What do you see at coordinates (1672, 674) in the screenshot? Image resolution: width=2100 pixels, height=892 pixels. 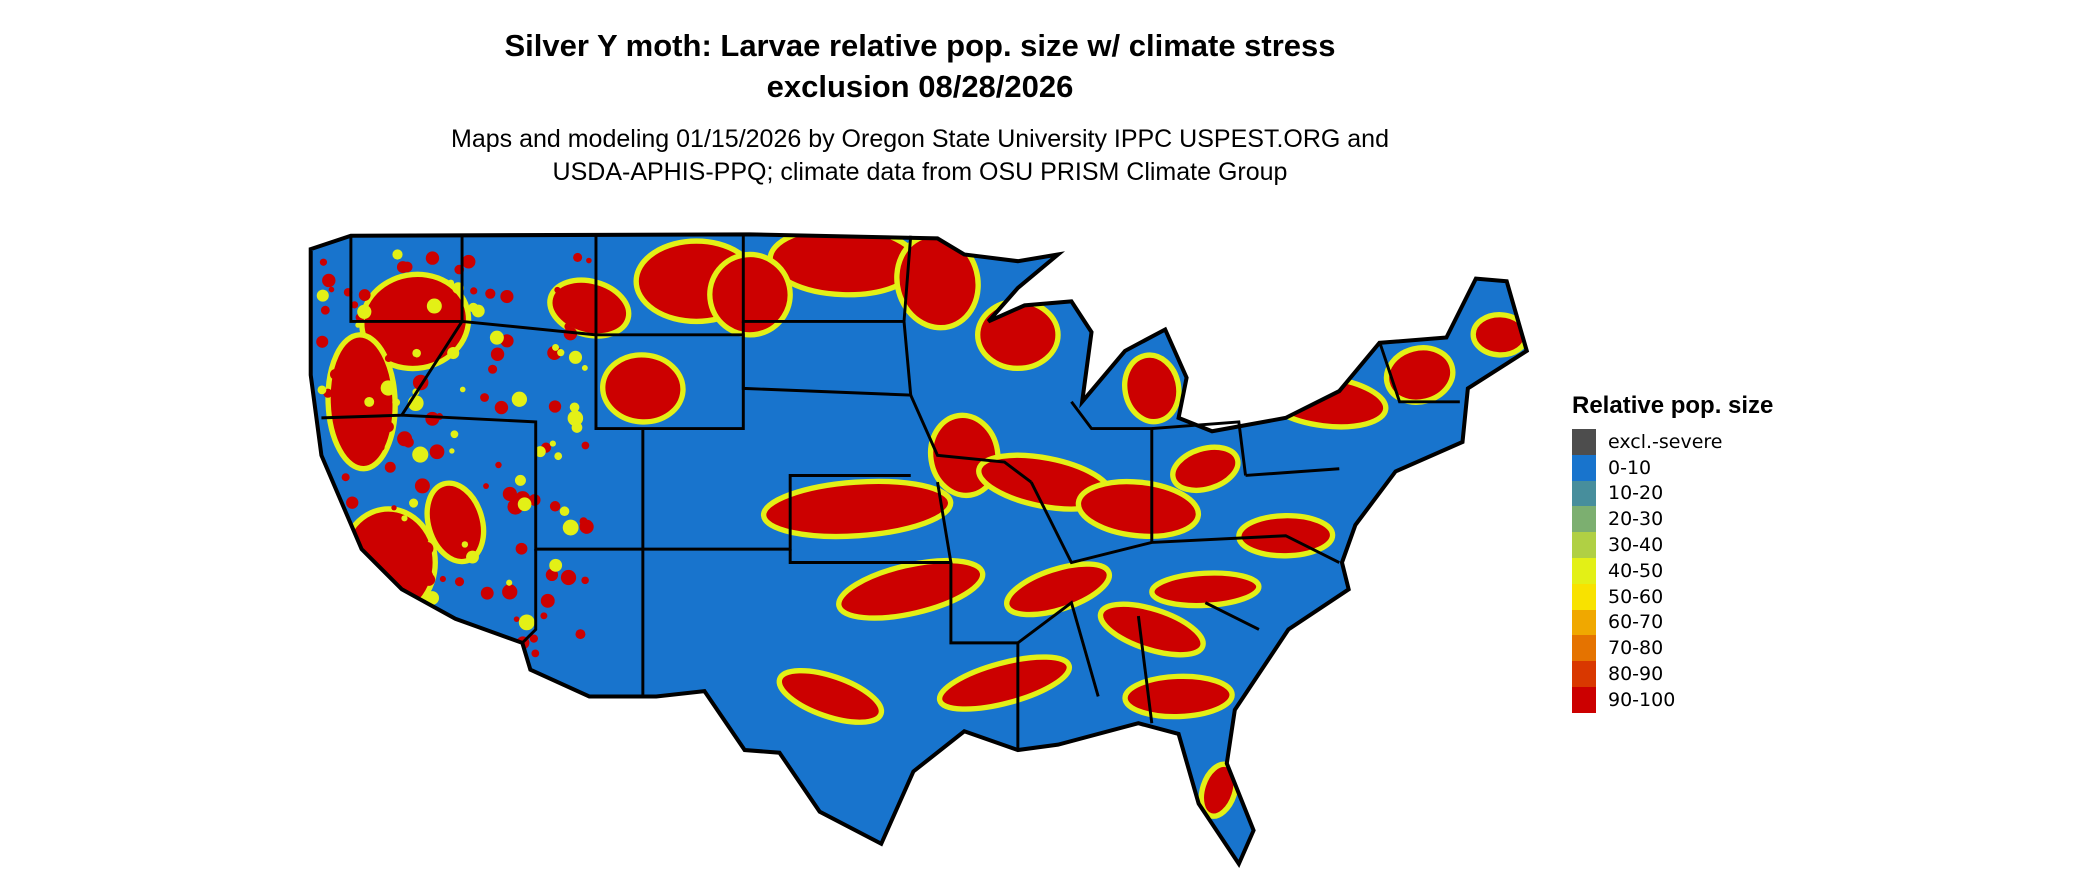 I see `legend-item: 80-90` at bounding box center [1672, 674].